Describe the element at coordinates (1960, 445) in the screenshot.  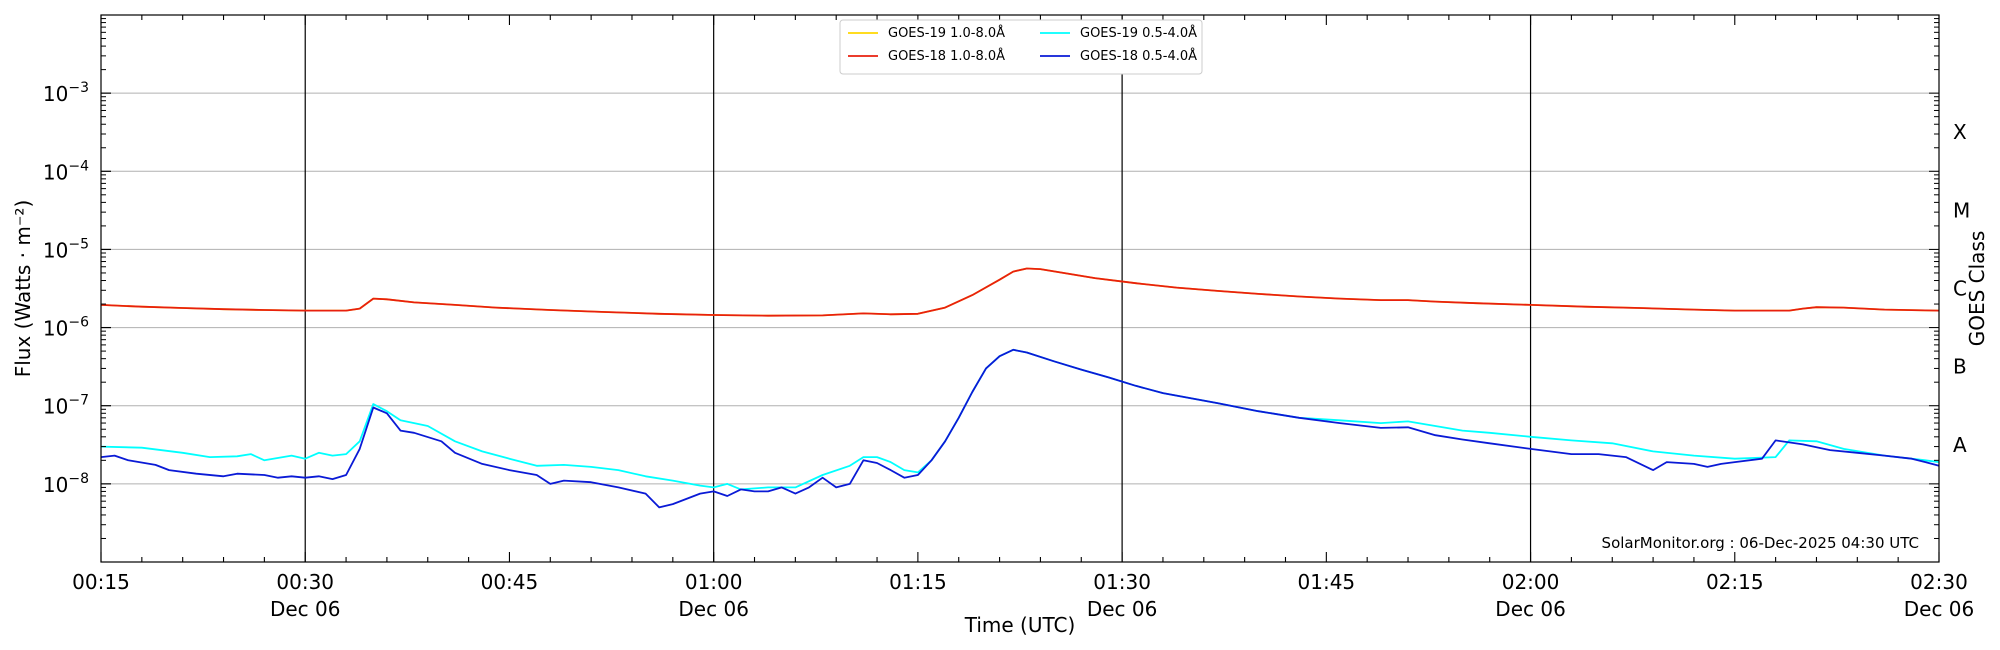
I see `goes-class-label-a: A` at that location.